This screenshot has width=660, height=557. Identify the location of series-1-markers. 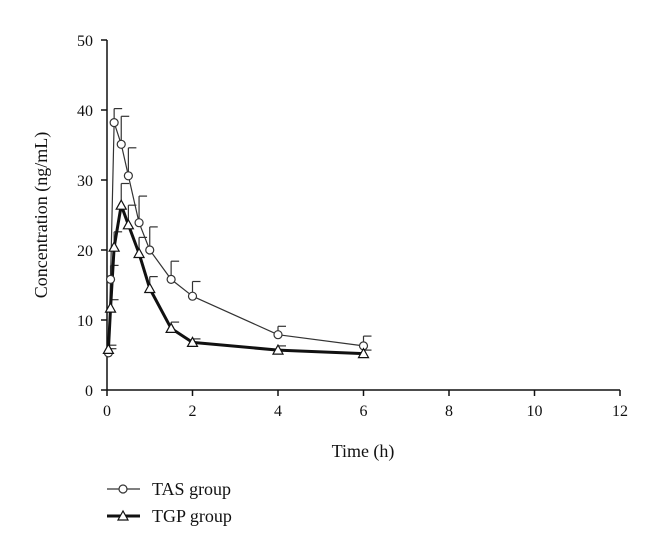
(236, 278).